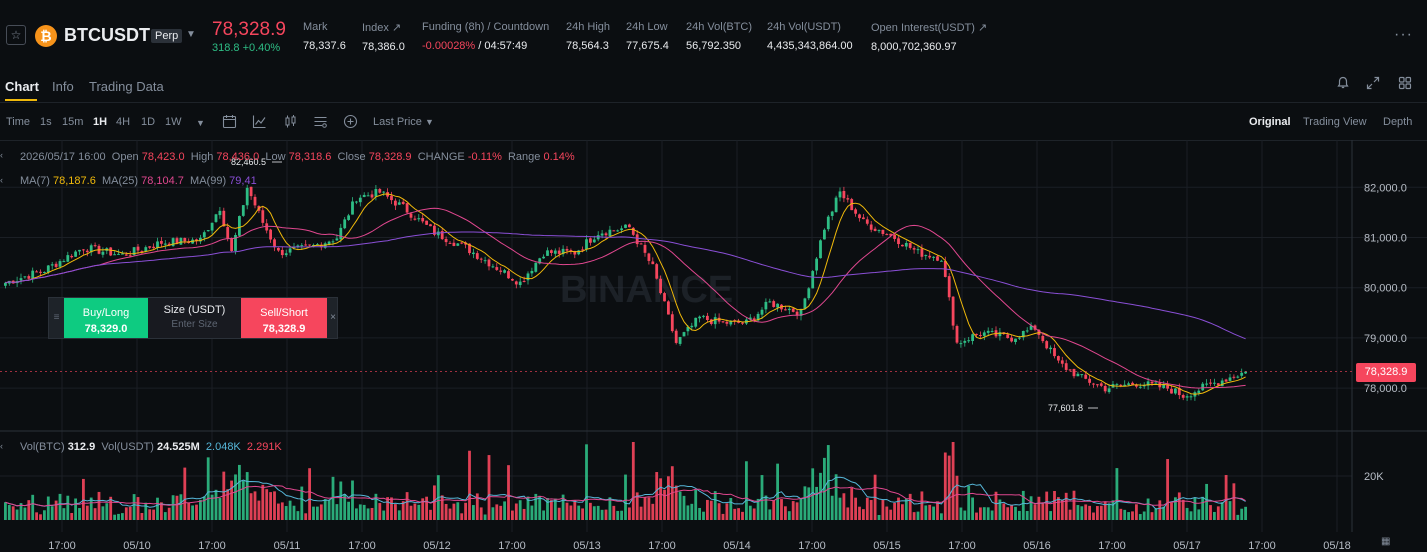  Describe the element at coordinates (290, 123) in the screenshot. I see `candle-type-icon` at that location.